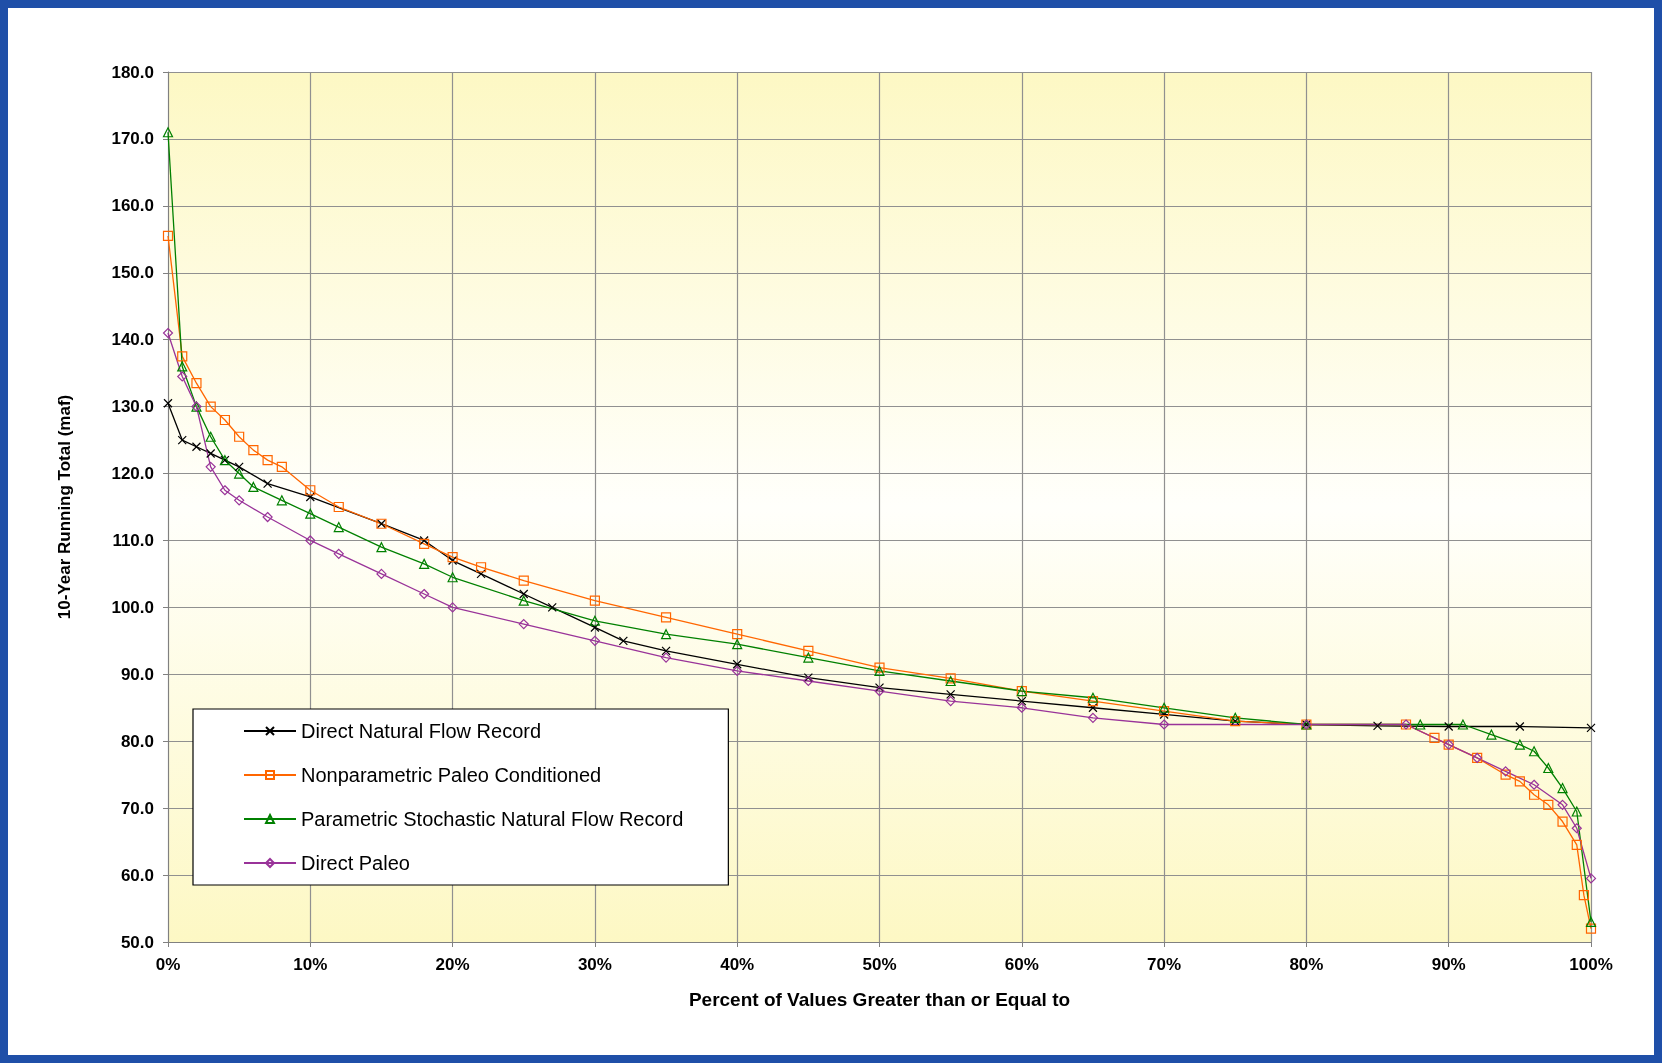 Image resolution: width=1662 pixels, height=1063 pixels. Describe the element at coordinates (137, 674) in the screenshot. I see `y-tick-label: 90.0` at that location.